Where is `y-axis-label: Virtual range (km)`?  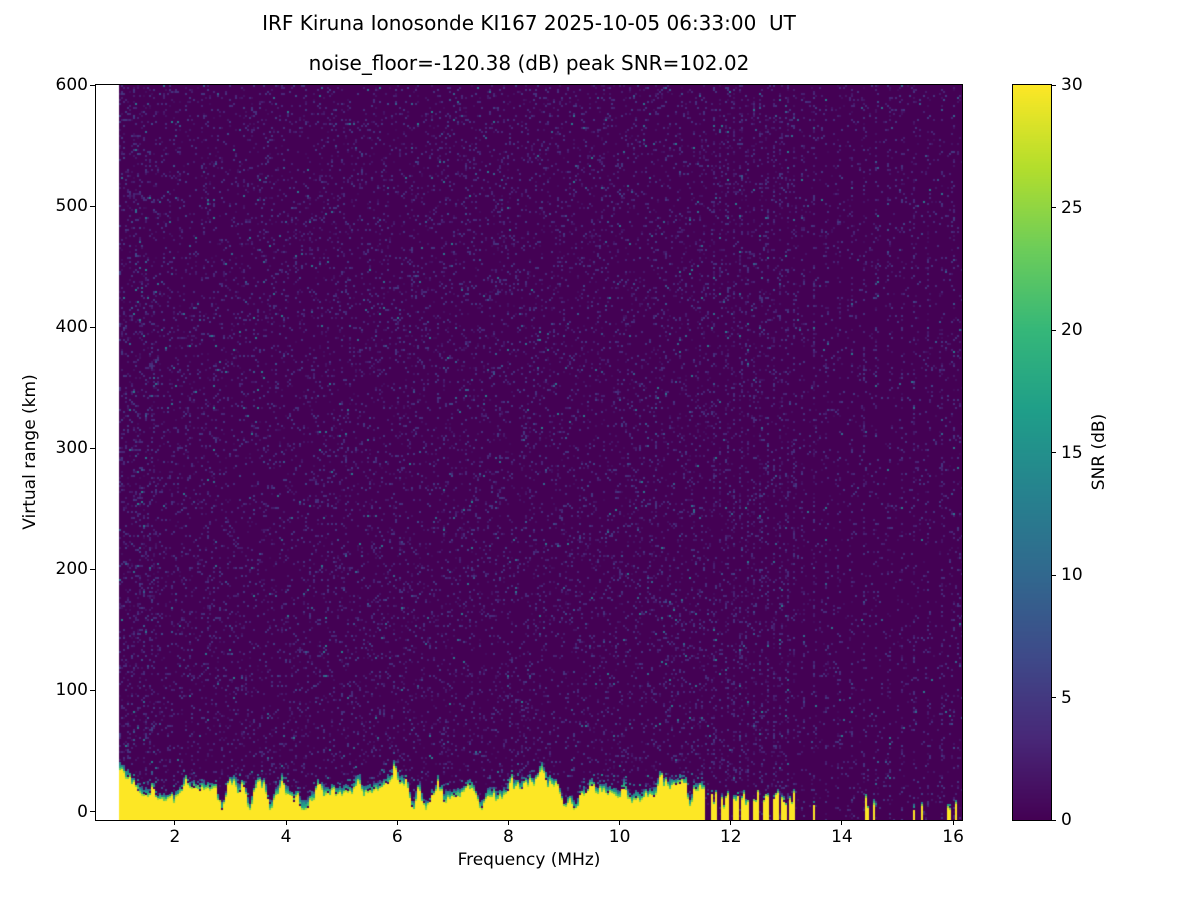 y-axis-label: Virtual range (km) is located at coordinates (30, 452).